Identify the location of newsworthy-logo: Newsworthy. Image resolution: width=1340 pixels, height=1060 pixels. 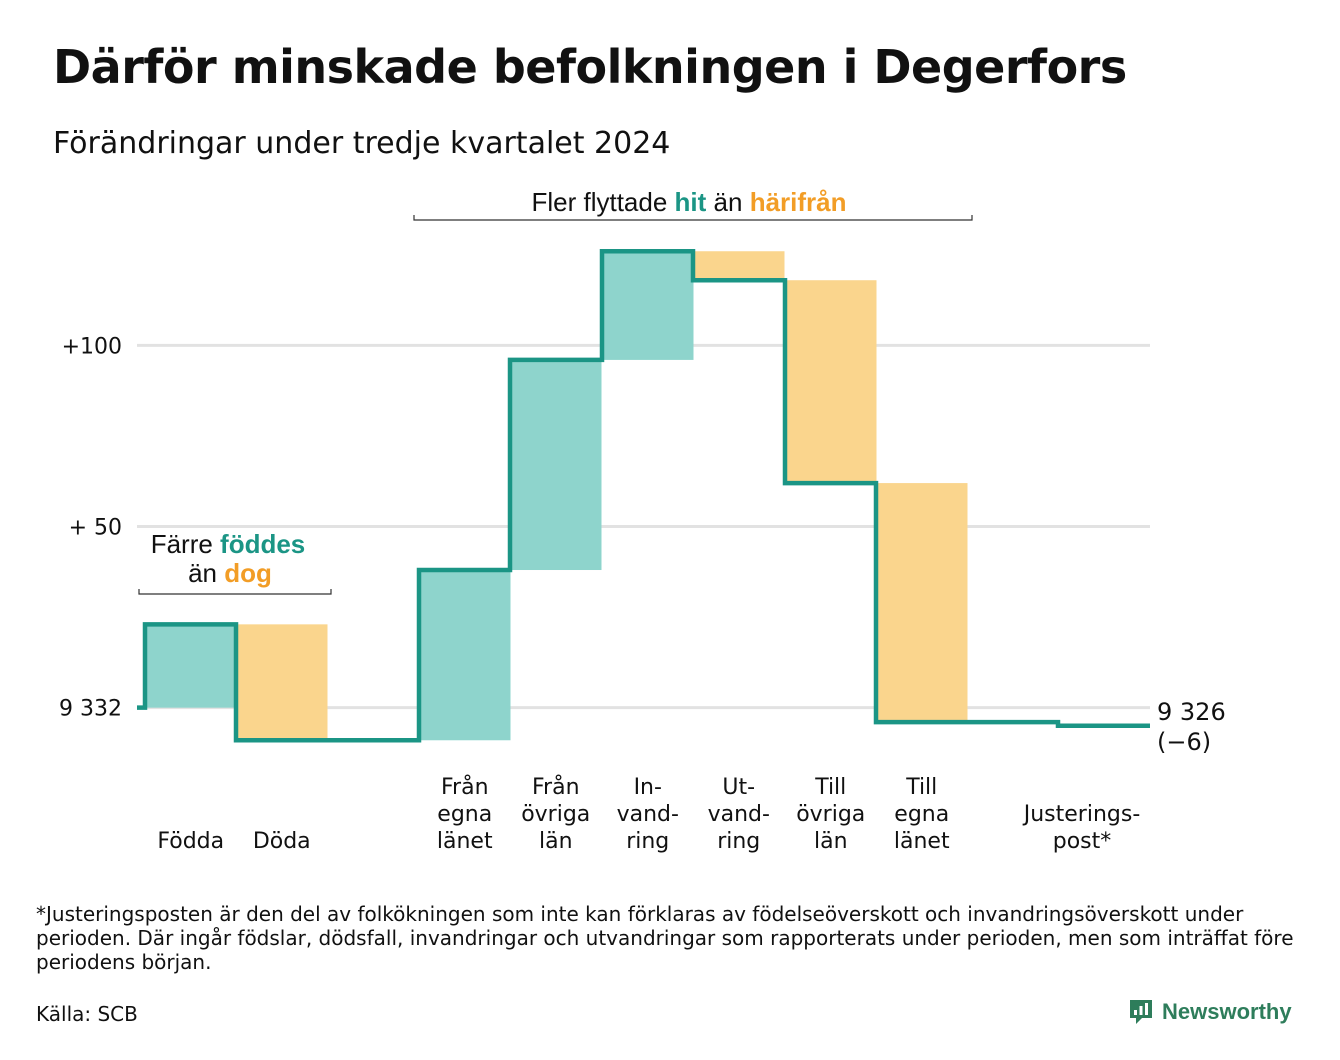
(1210, 1012).